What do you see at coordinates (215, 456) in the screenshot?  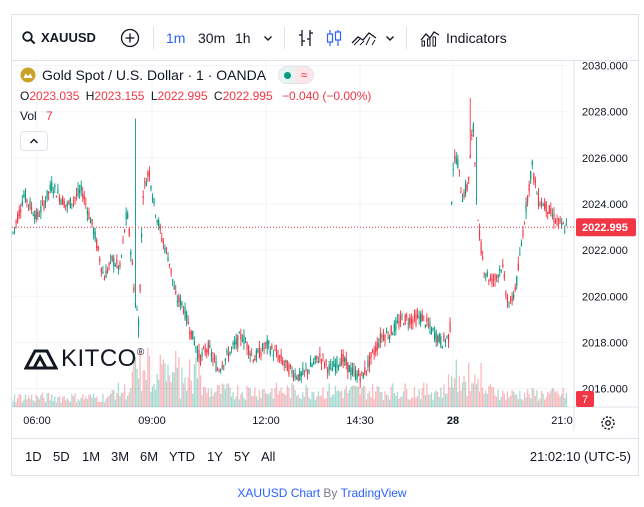 I see `range-1y: 1Y` at bounding box center [215, 456].